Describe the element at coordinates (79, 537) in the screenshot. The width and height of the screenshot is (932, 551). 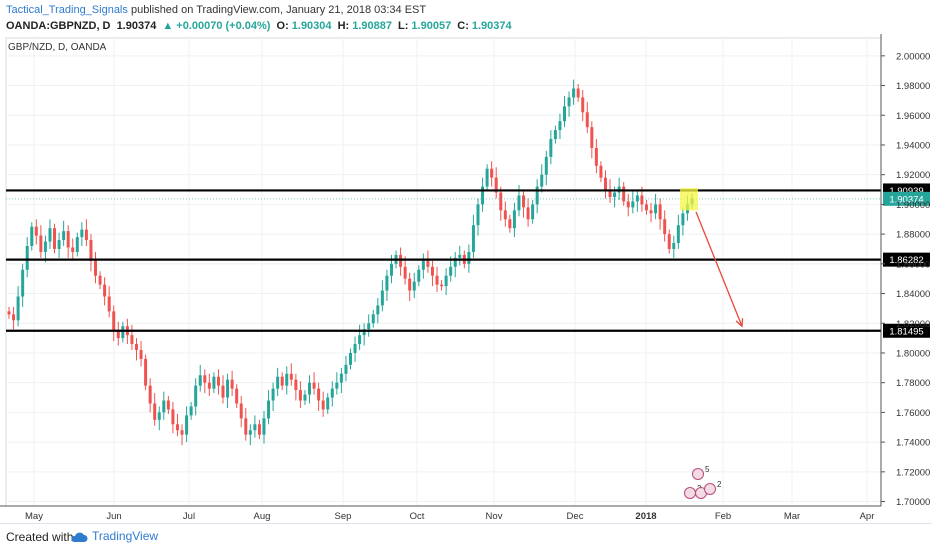
I see `tradingview-cloud-icon` at that location.